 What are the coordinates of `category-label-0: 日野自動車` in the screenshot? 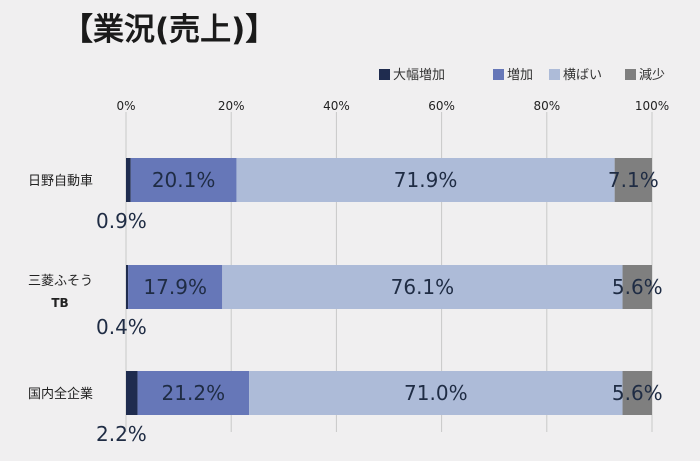 It's located at (60, 181).